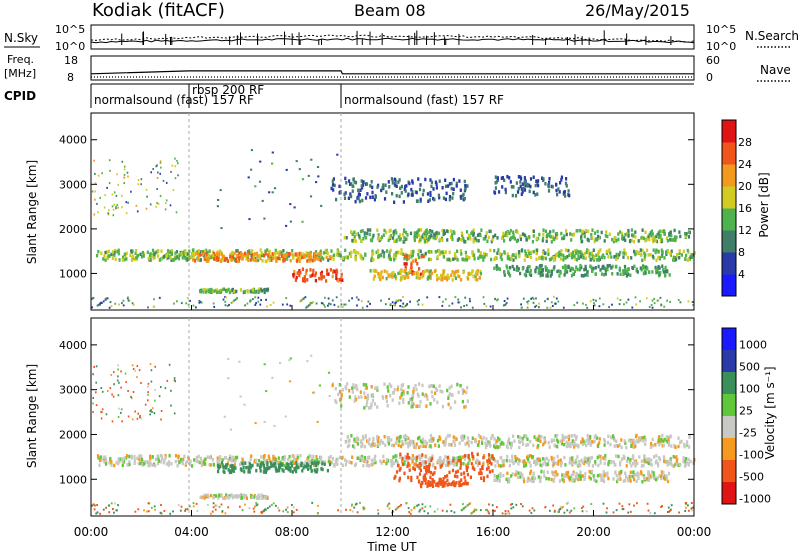 Image resolution: width=800 pixels, height=554 pixels. I want to click on velocity-colorbar-segment, so click(729, 339).